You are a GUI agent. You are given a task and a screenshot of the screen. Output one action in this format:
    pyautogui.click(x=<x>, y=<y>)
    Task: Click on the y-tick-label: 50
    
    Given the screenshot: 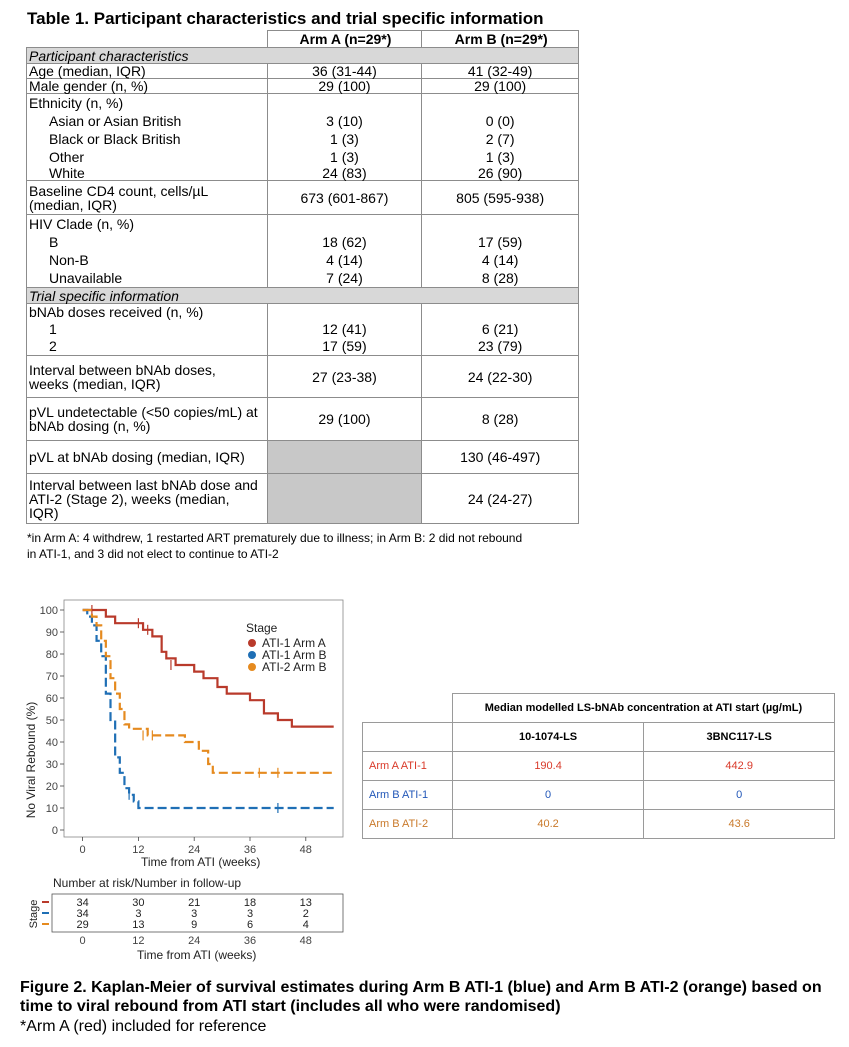 What is the action you would take?
    pyautogui.click(x=52, y=721)
    